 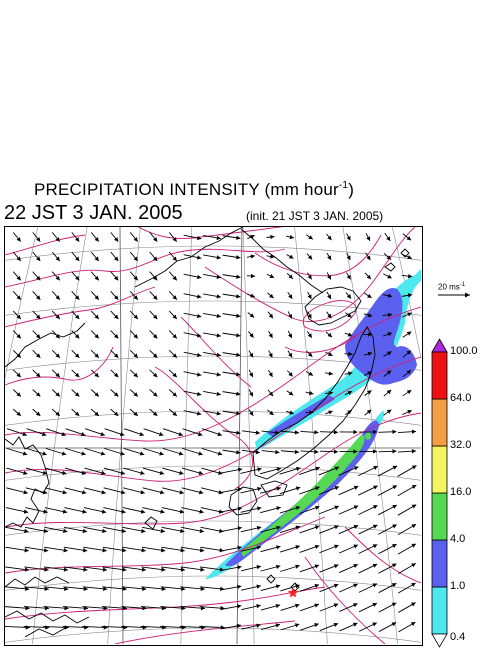 I want to click on colorbar-under-triangle, so click(x=439, y=640).